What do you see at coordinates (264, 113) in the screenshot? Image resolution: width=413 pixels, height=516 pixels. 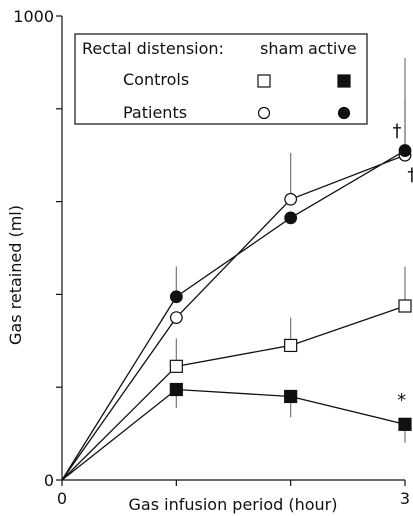 I see `legend-patients-sham-marker` at bounding box center [264, 113].